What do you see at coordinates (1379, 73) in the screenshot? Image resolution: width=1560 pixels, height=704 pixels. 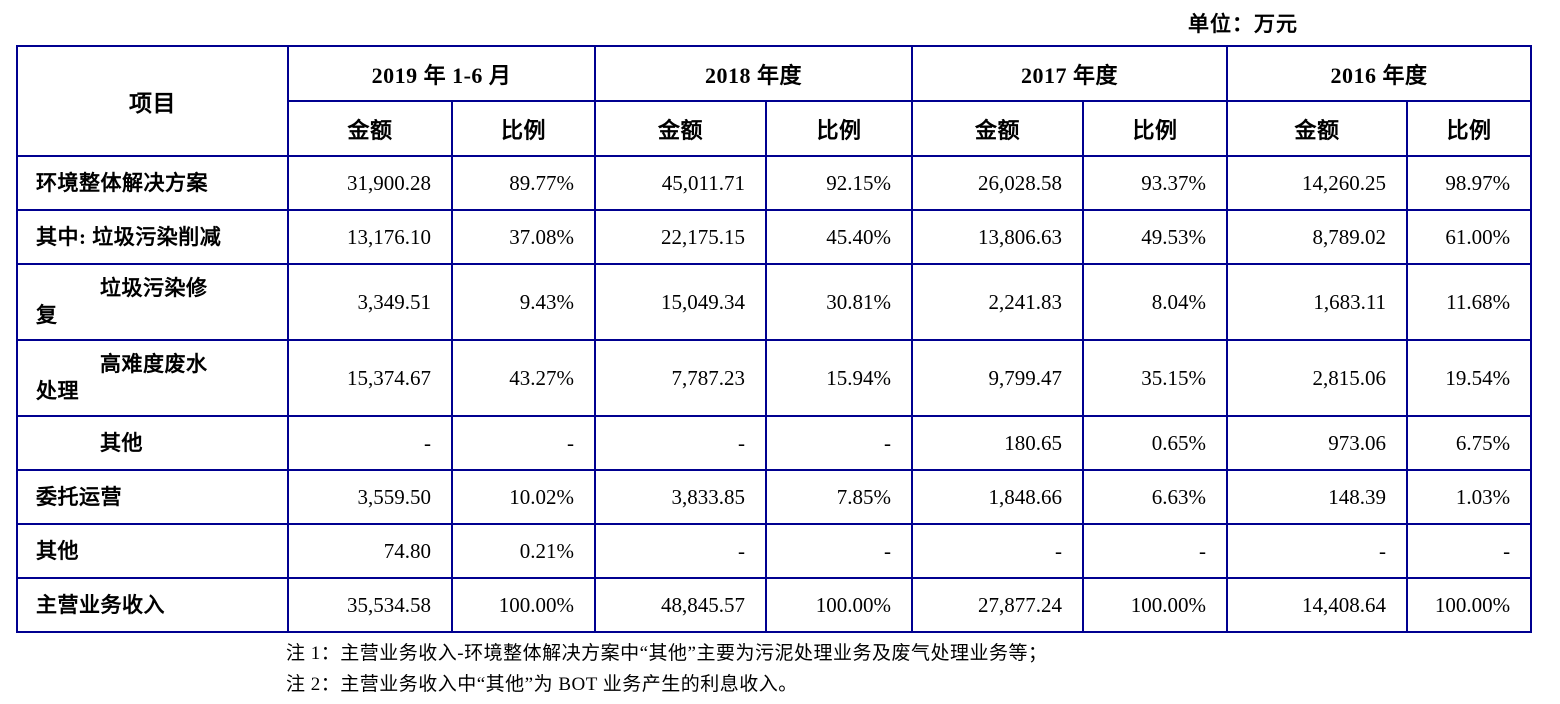 I see `header-period-2016: 2016 年度` at bounding box center [1379, 73].